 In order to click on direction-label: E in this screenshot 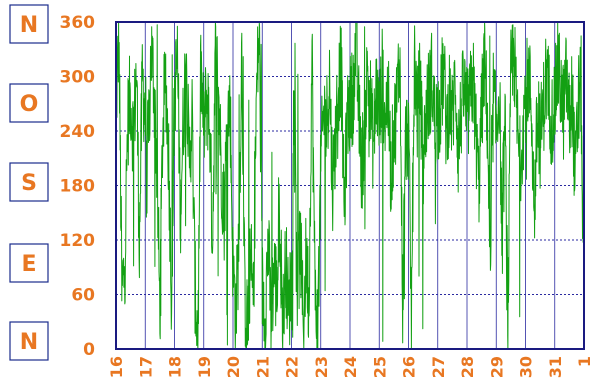, I will do `click(29, 263)`.